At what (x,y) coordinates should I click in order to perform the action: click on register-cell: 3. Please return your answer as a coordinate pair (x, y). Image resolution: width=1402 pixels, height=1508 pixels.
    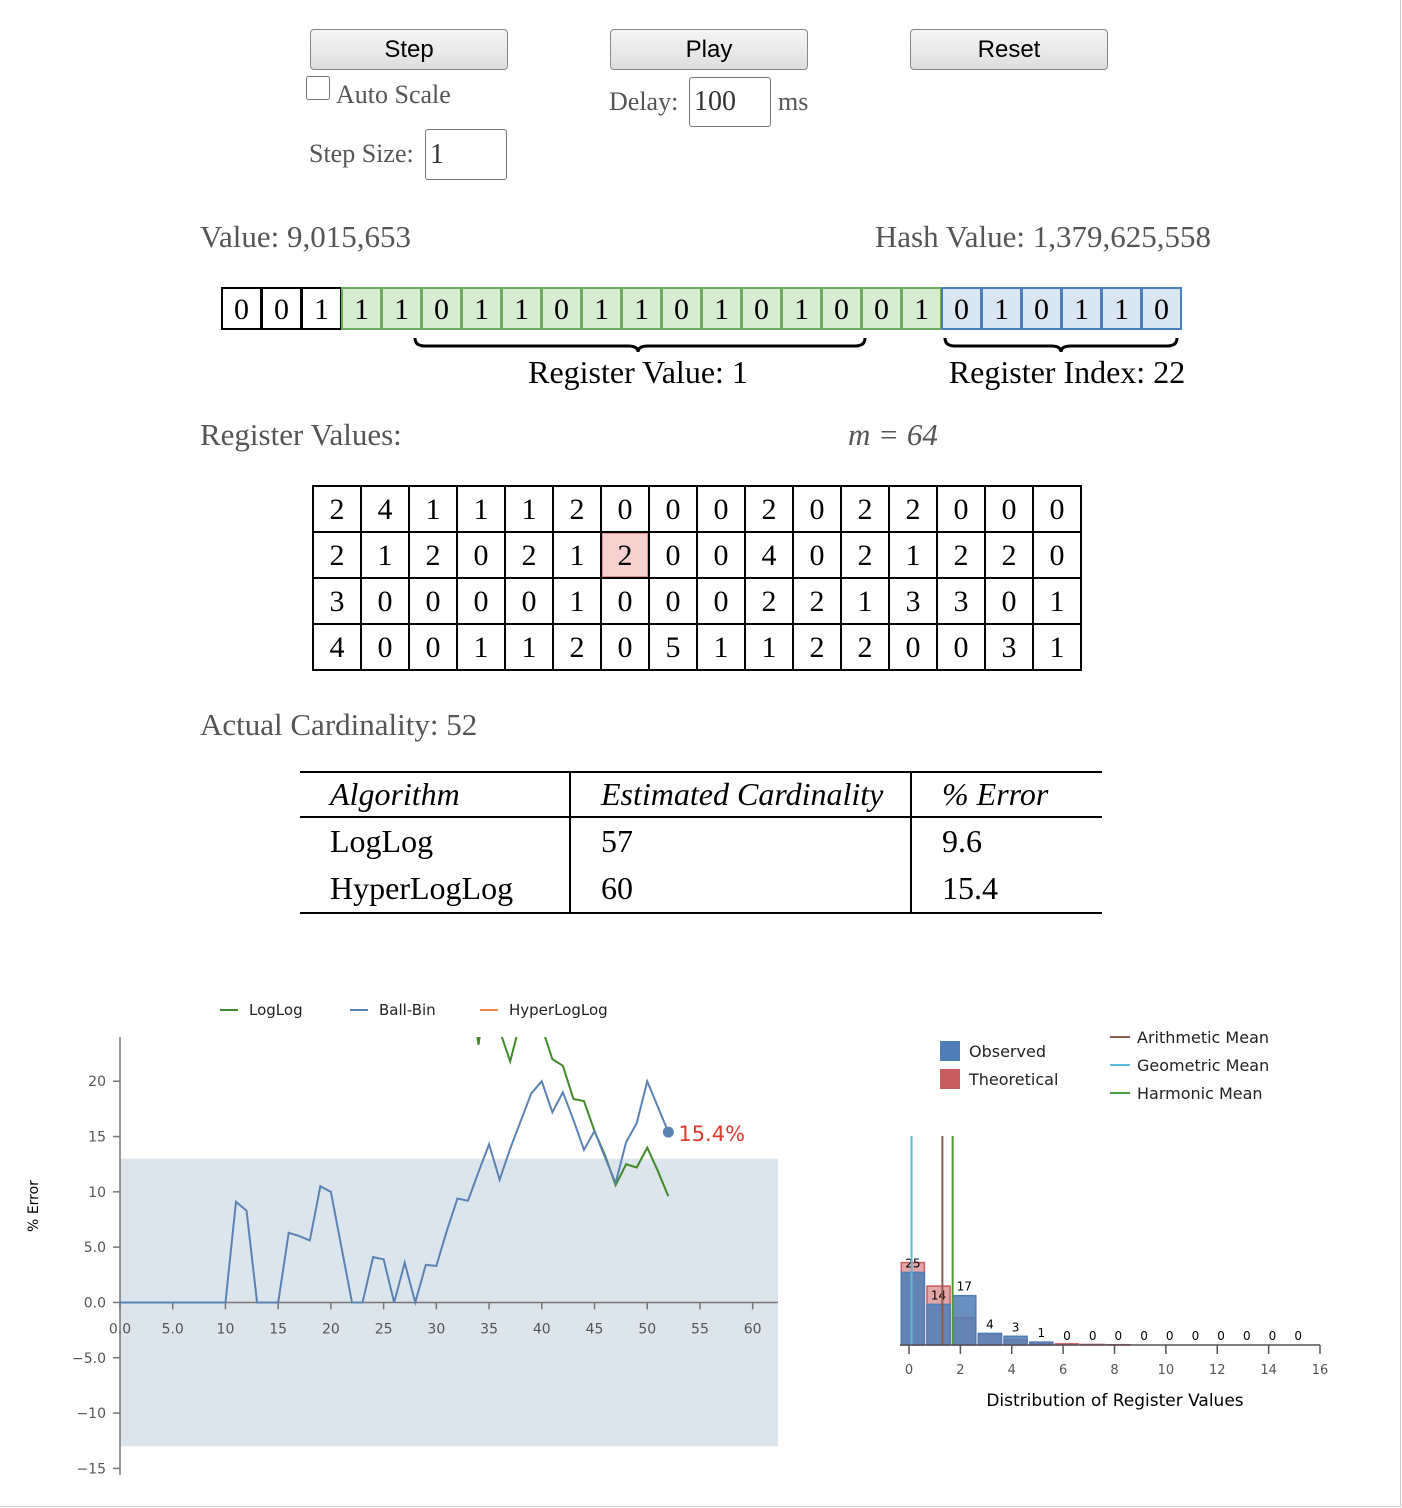
    Looking at the image, I should click on (1009, 647).